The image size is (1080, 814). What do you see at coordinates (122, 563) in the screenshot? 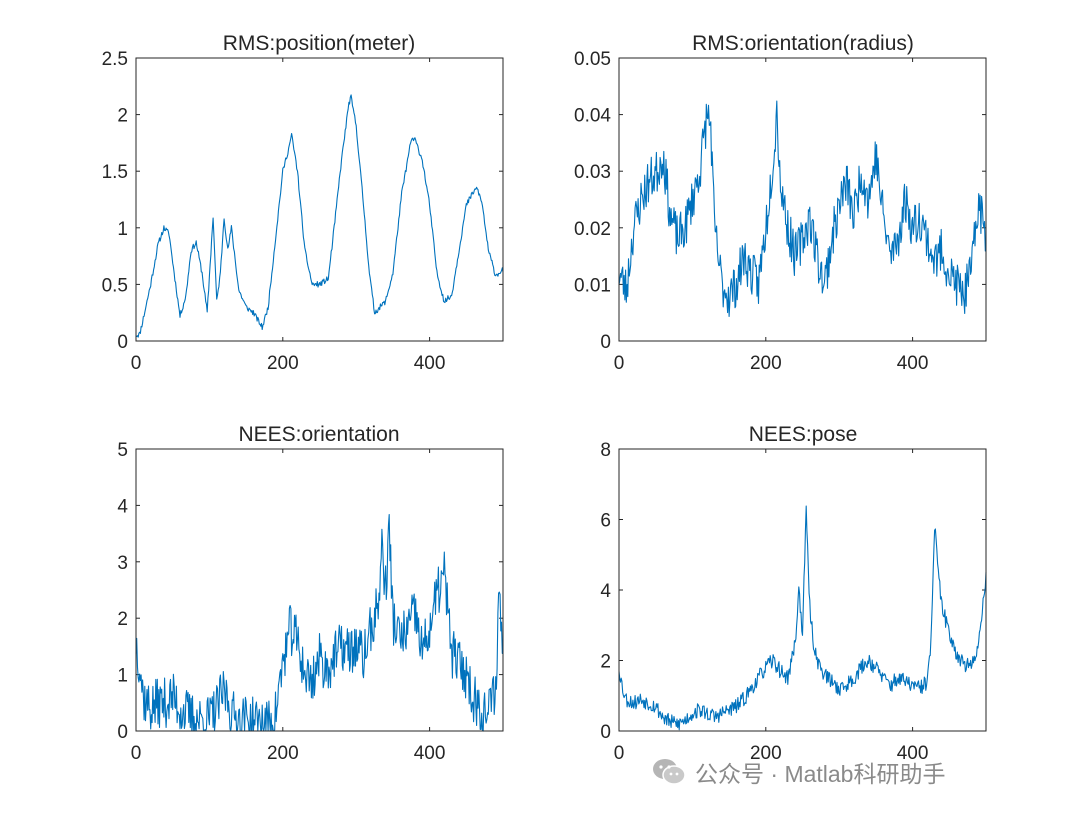
I see `y-tick-label: 3` at bounding box center [122, 563].